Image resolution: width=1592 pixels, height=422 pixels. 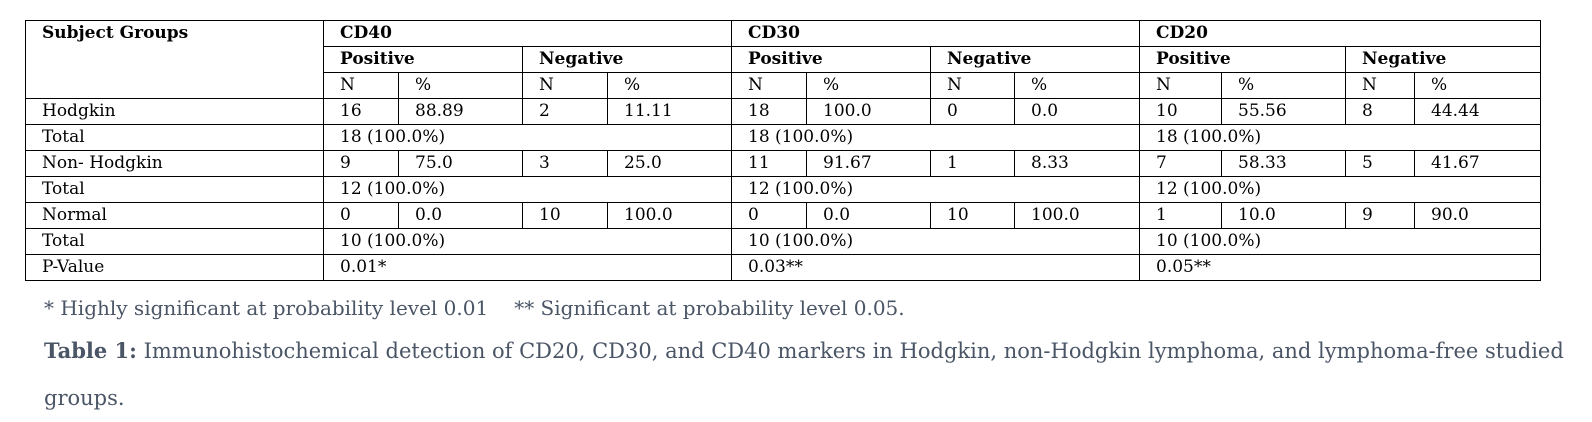 What do you see at coordinates (527, 267) in the screenshot?
I see `table-total-cell: 0.01*` at bounding box center [527, 267].